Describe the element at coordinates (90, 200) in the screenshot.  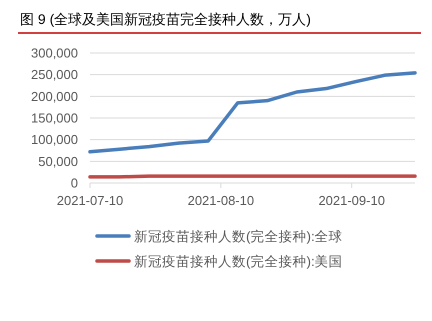
I see `x-tick-label: 2021-07-10` at that location.